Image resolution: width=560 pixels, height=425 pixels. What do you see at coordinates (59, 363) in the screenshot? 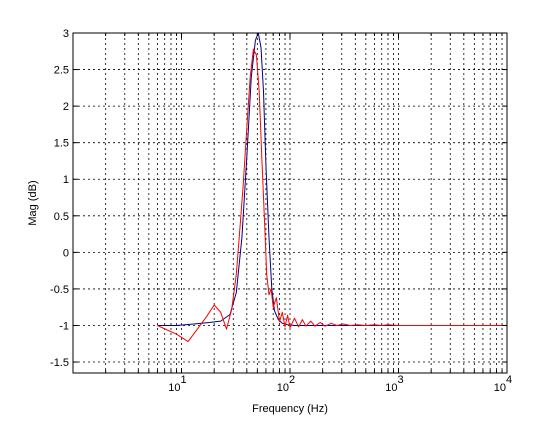
I see `y-tick-label: -1.5` at bounding box center [59, 363].